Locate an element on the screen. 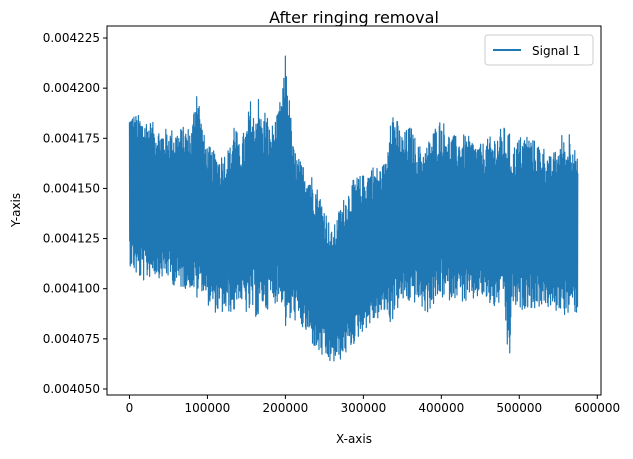 The width and height of the screenshot is (633, 459). y-tick-label: 0.004175 is located at coordinates (71, 138).